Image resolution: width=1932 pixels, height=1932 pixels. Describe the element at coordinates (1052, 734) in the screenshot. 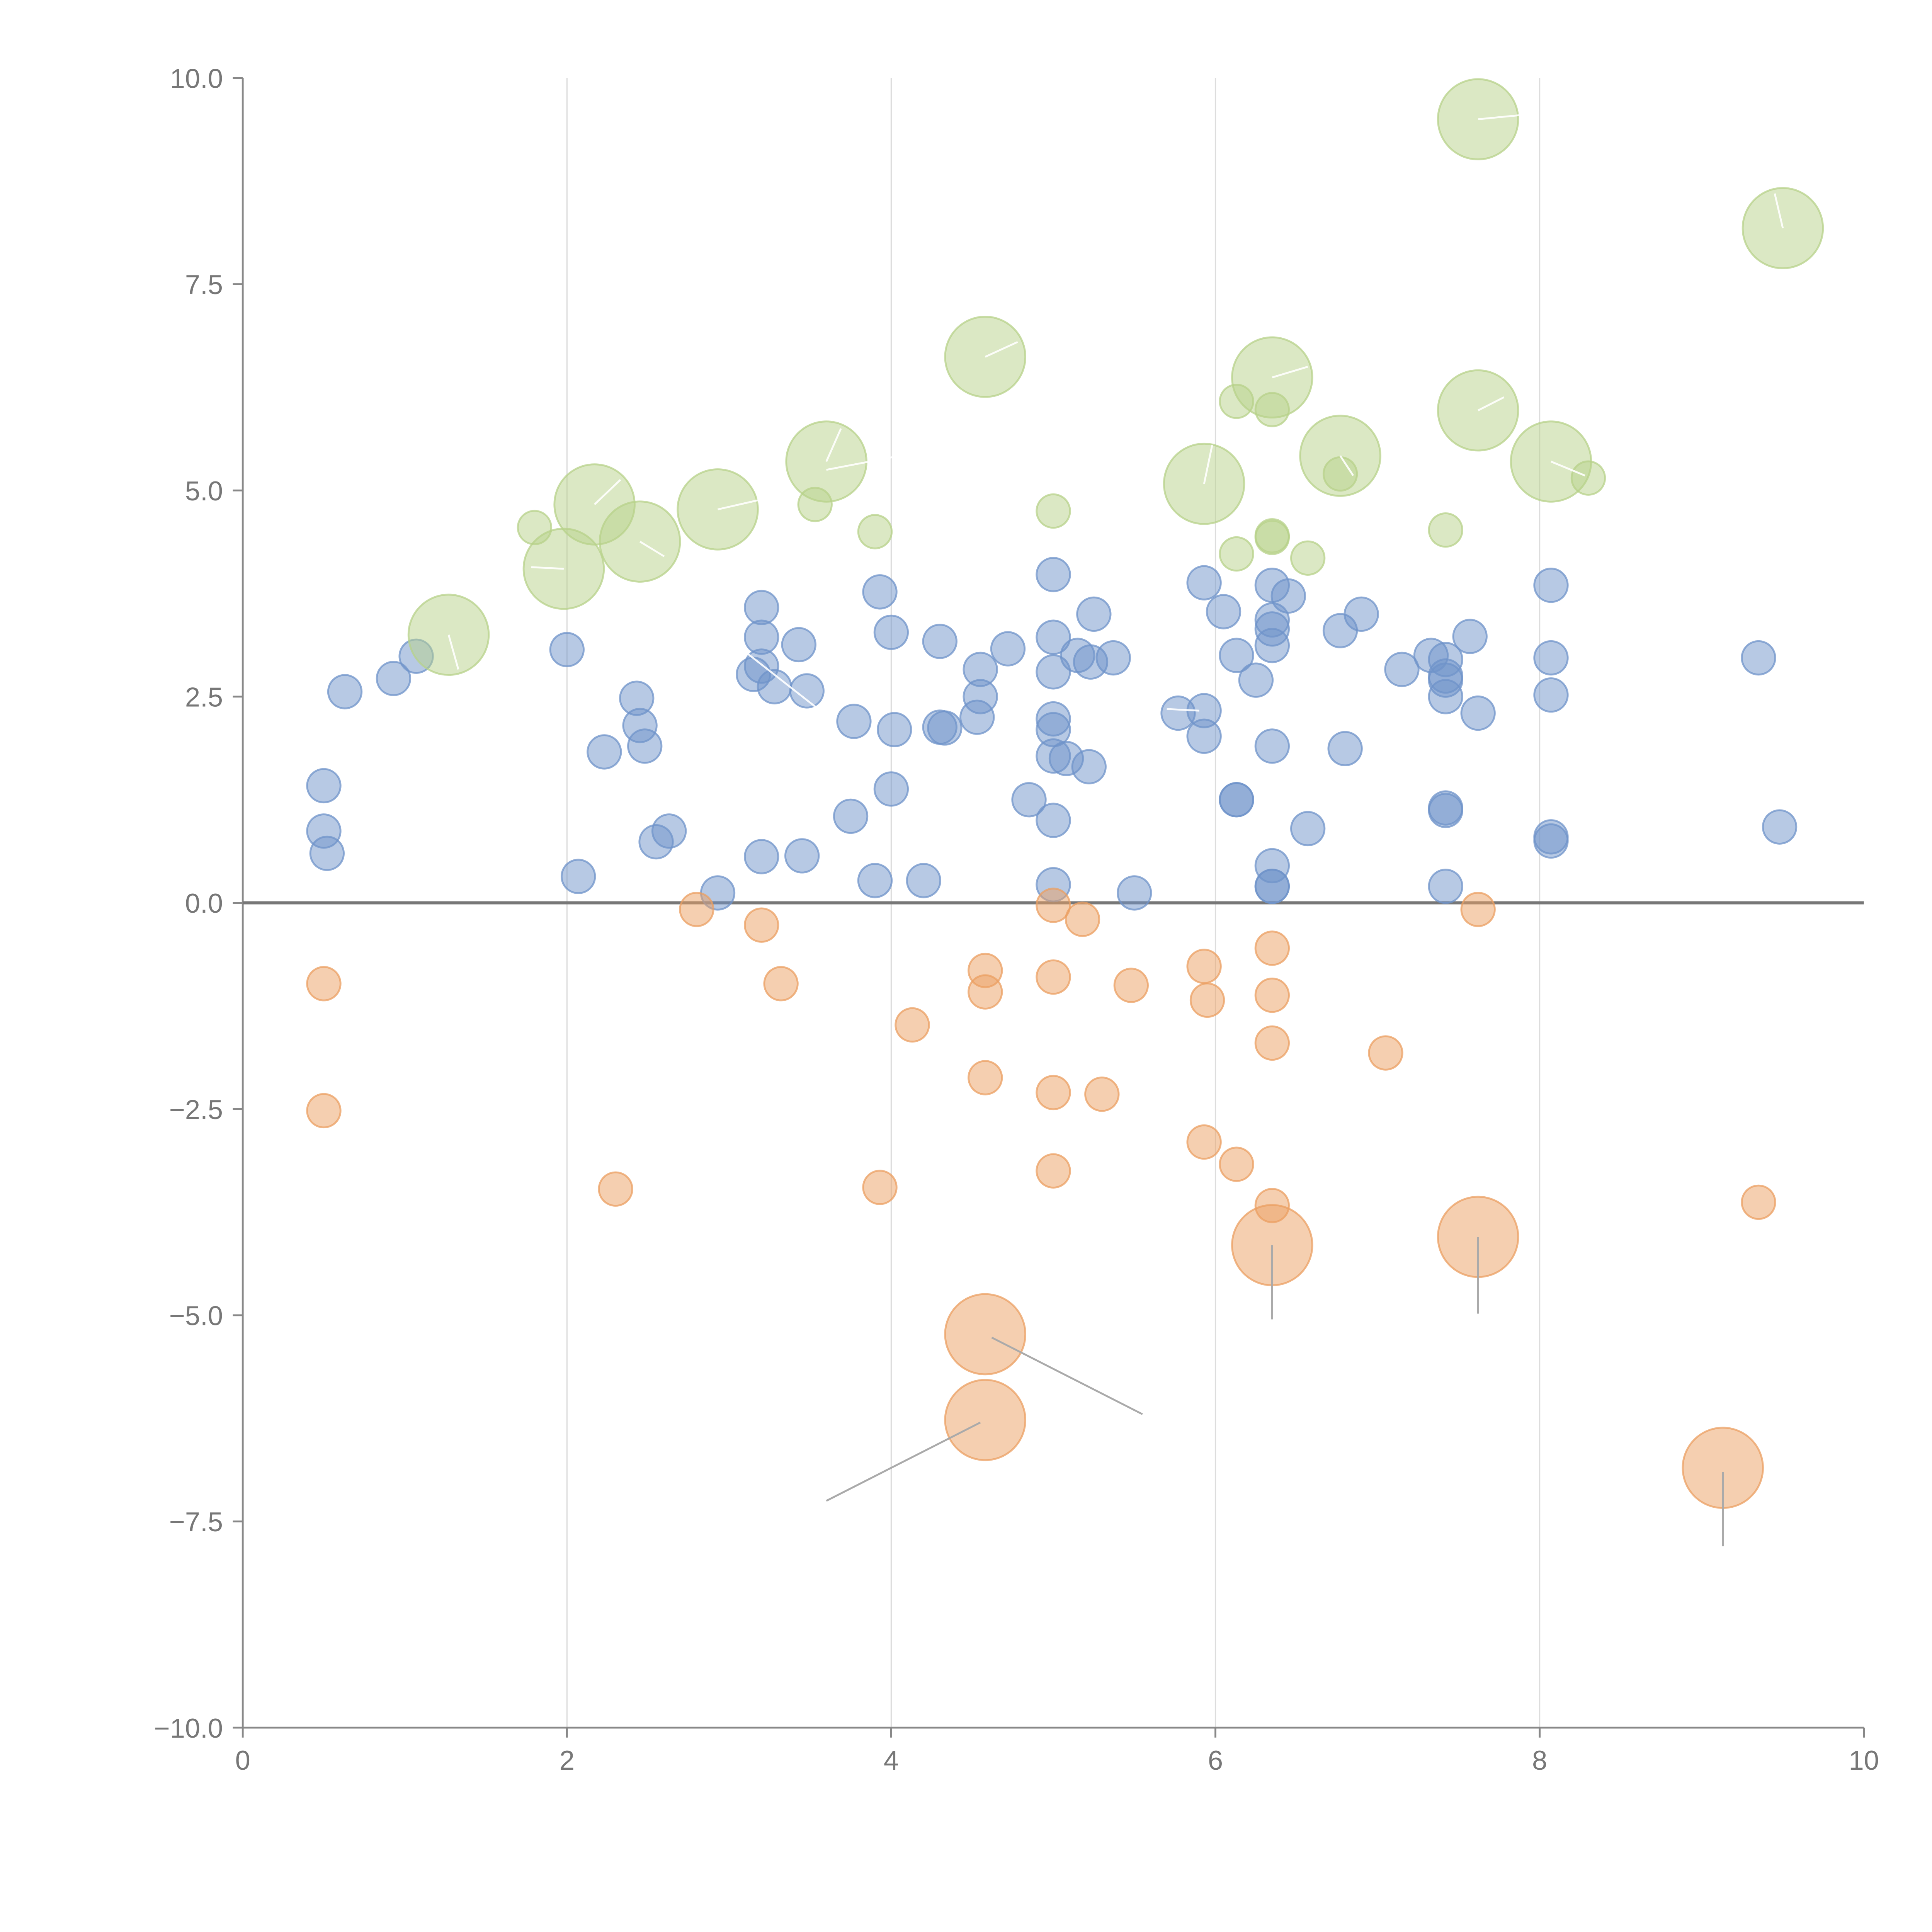

I see `series-blue` at that location.